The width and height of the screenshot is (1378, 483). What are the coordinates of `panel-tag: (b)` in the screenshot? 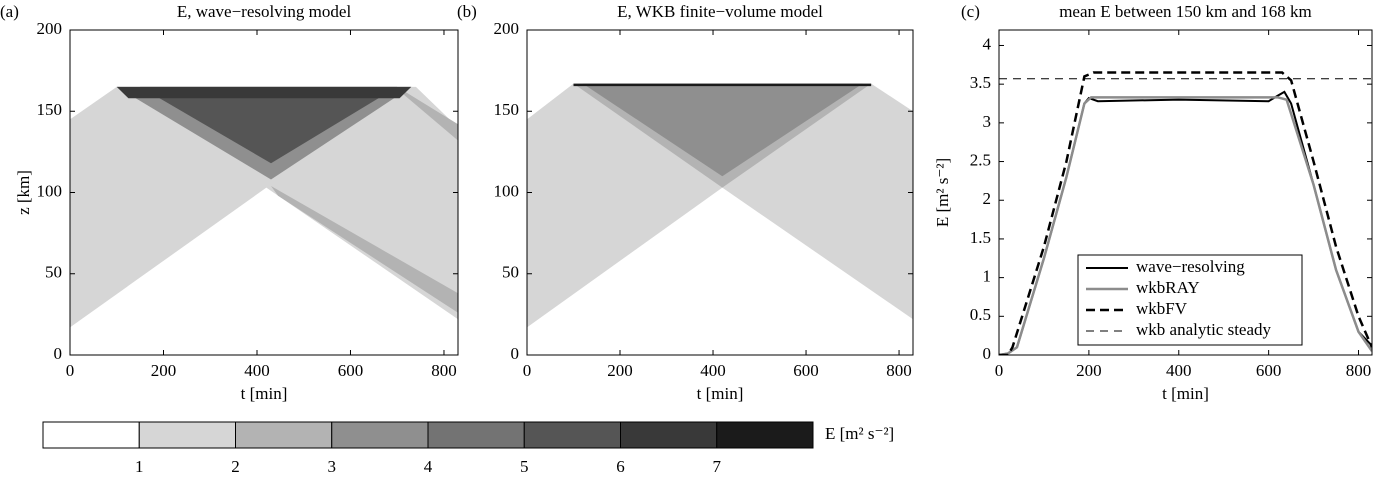 It's located at (467, 11).